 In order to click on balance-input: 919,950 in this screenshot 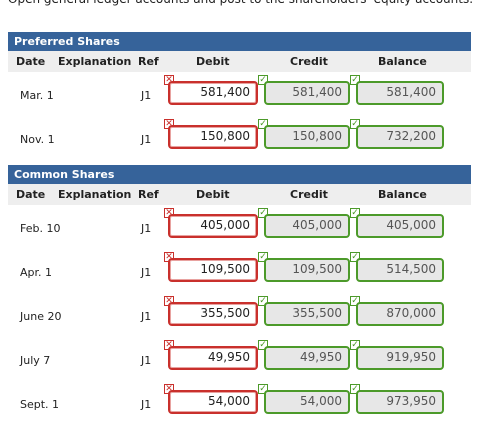, I will do `click(400, 358)`.